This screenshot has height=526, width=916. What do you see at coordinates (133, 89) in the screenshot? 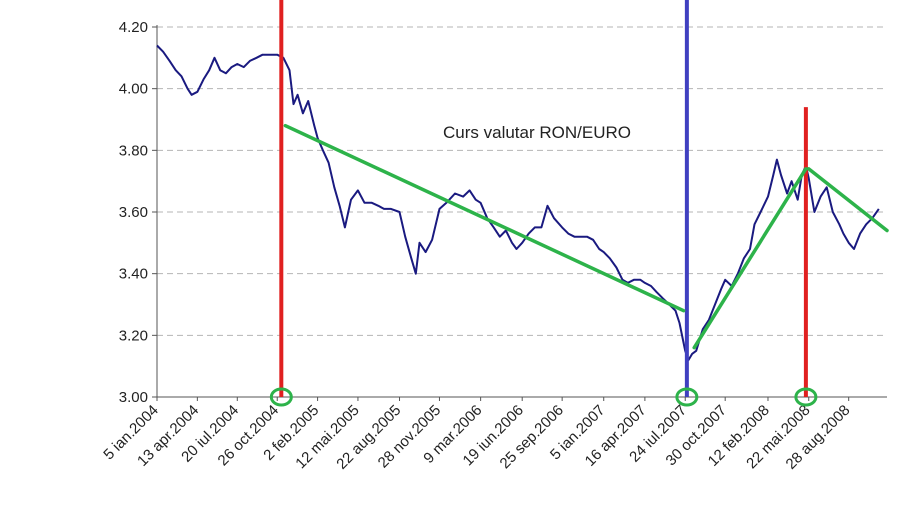
I see `y-tick-label: 4.00` at bounding box center [133, 89].